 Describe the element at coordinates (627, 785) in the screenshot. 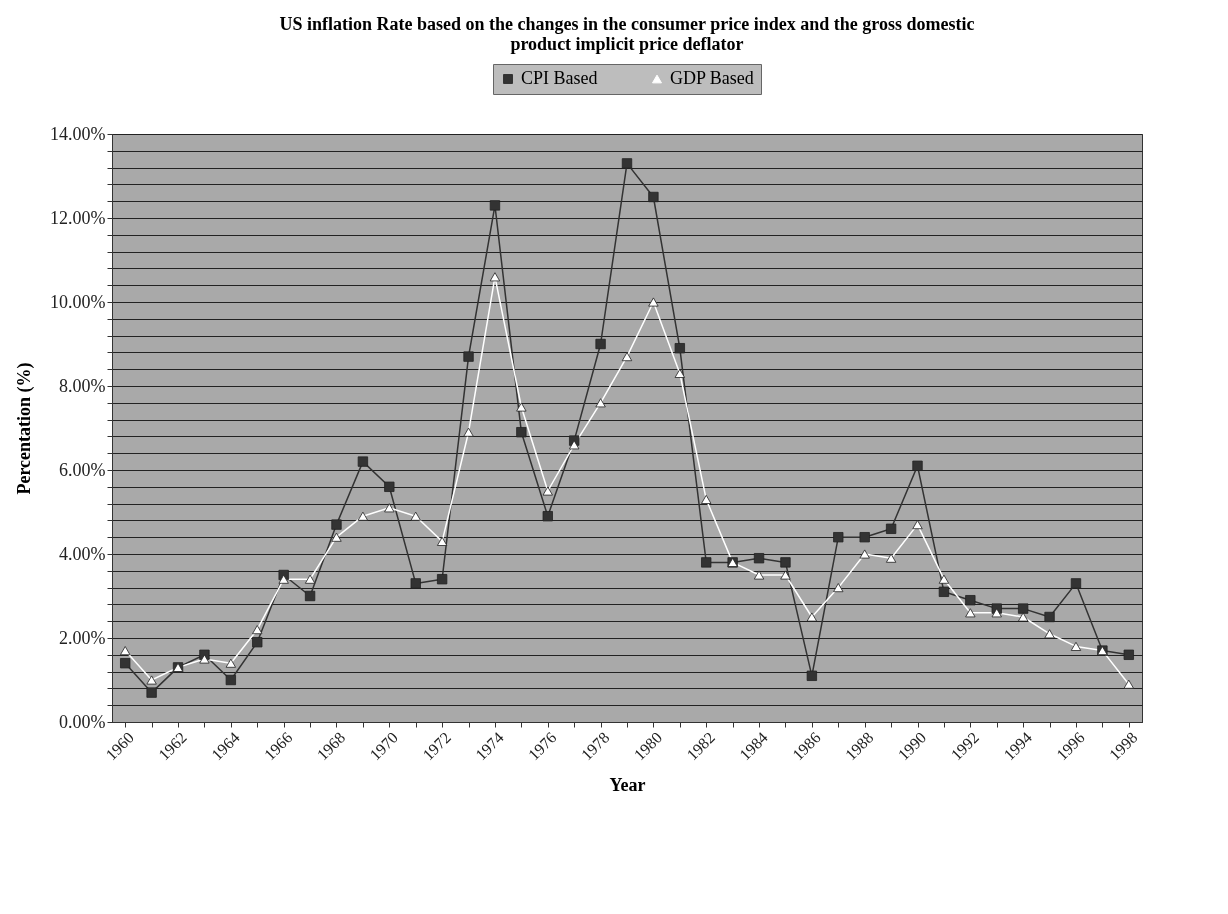

I see `x-axis-title: Year` at that location.